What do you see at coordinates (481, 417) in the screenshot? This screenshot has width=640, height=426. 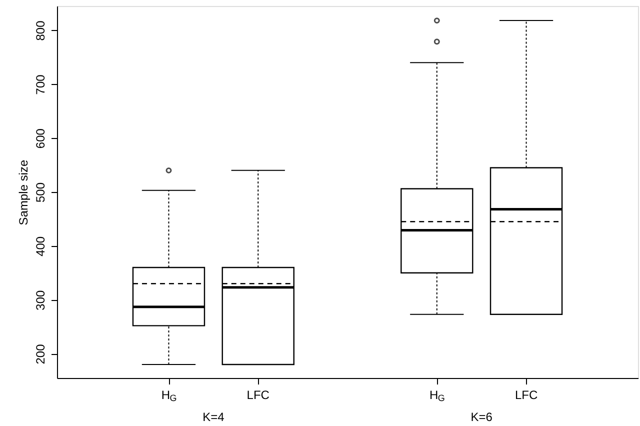 I see `text: K=6` at bounding box center [481, 417].